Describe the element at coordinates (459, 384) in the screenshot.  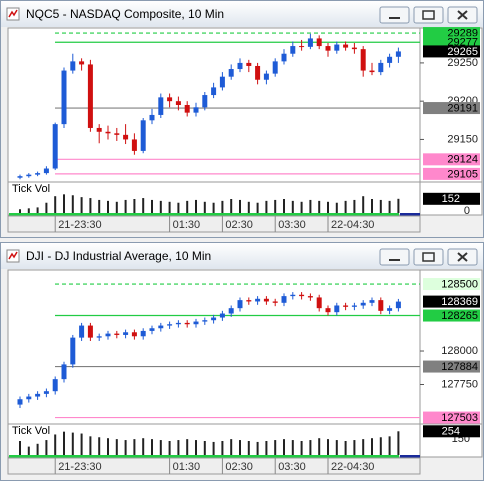
I see `y-tick-label: 127750` at that location.